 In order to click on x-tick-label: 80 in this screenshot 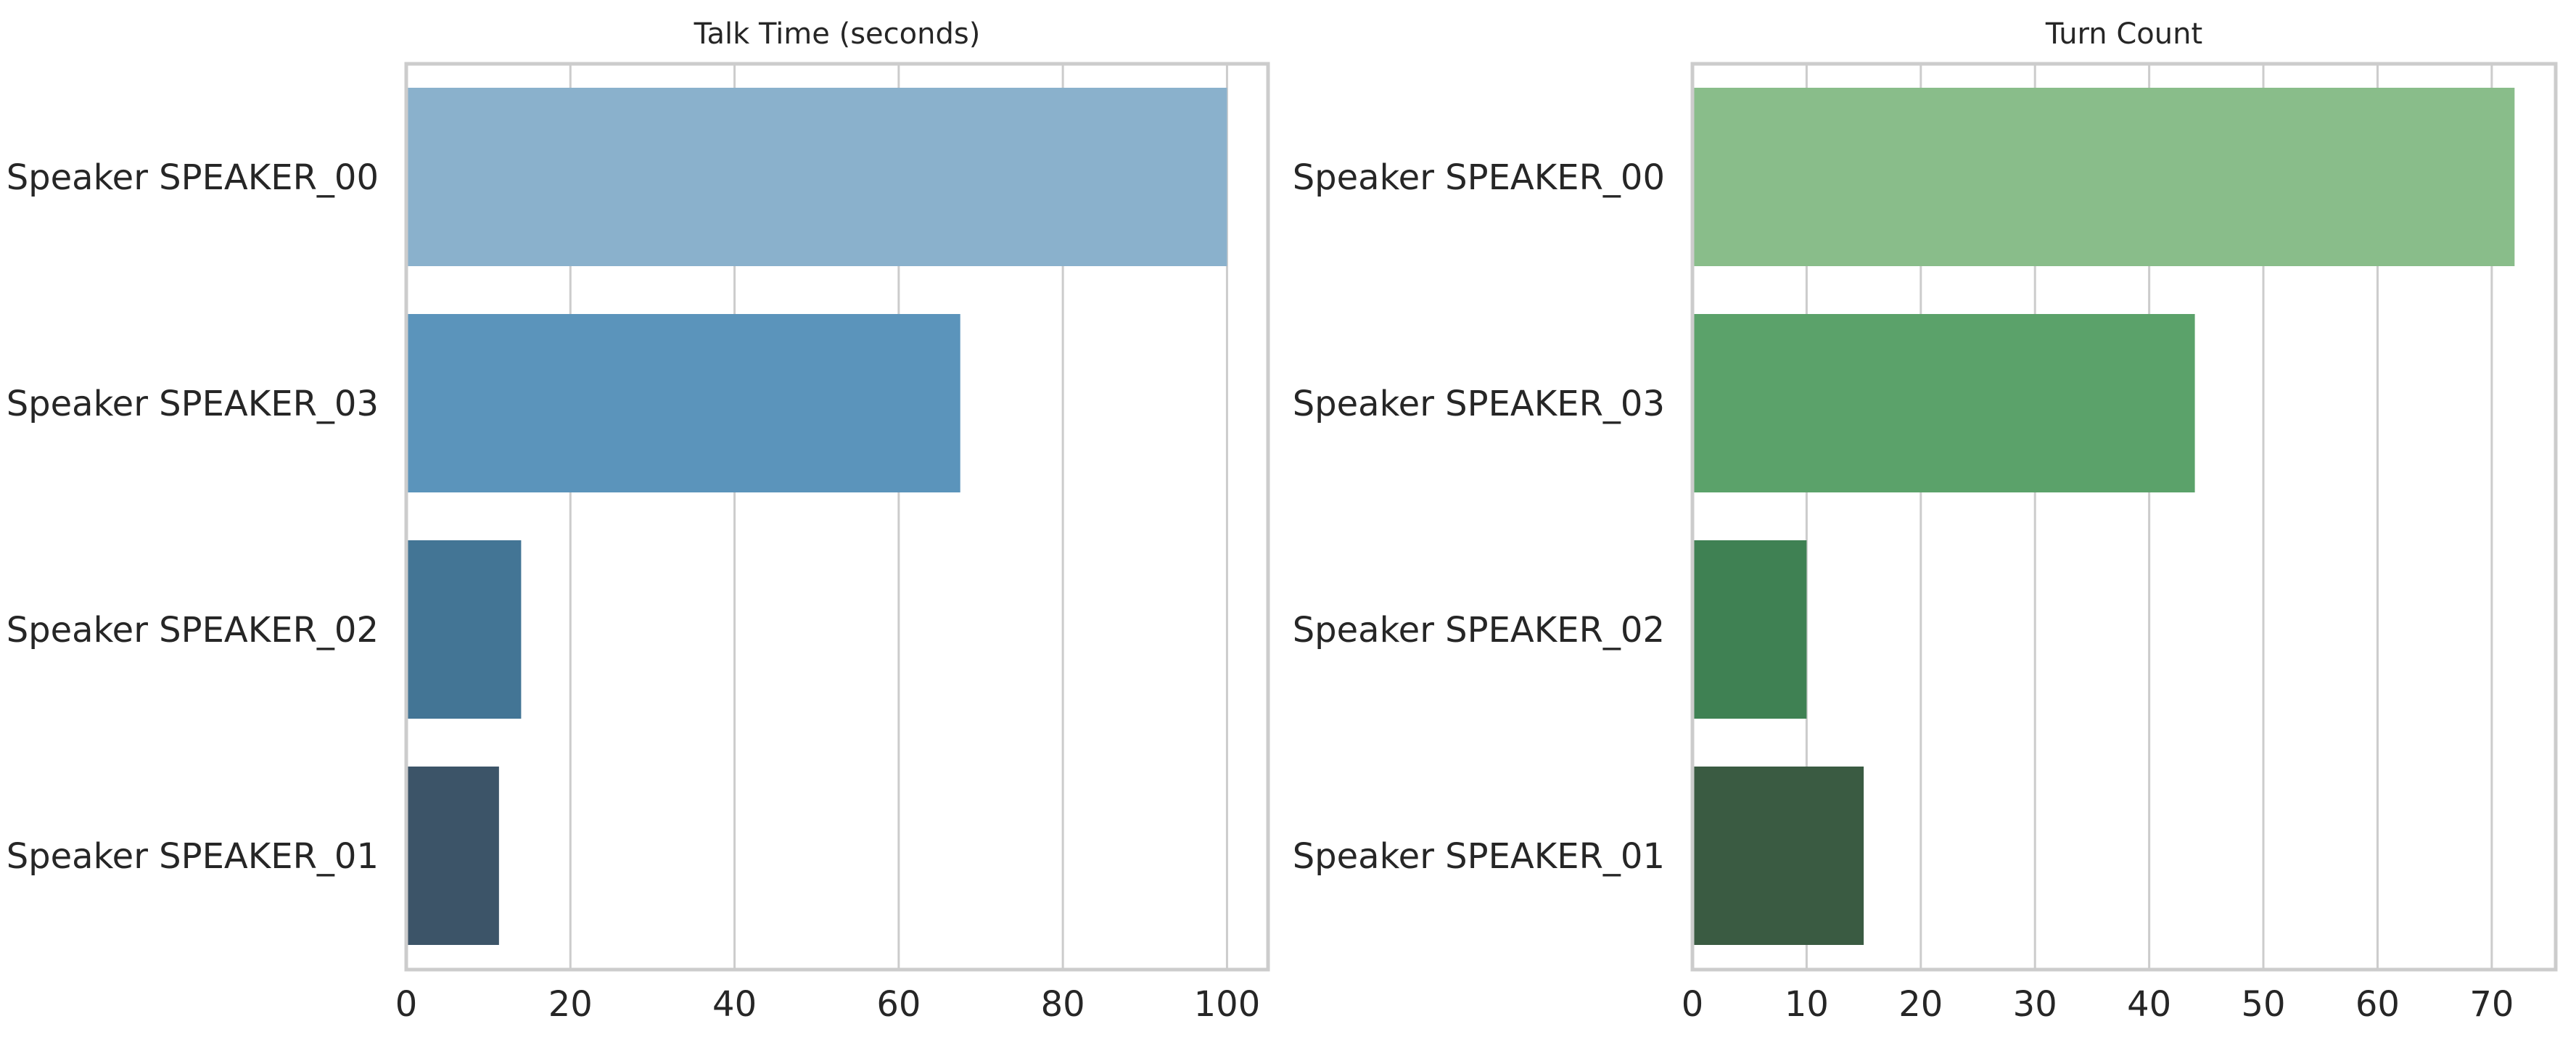, I will do `click(1063, 1004)`.